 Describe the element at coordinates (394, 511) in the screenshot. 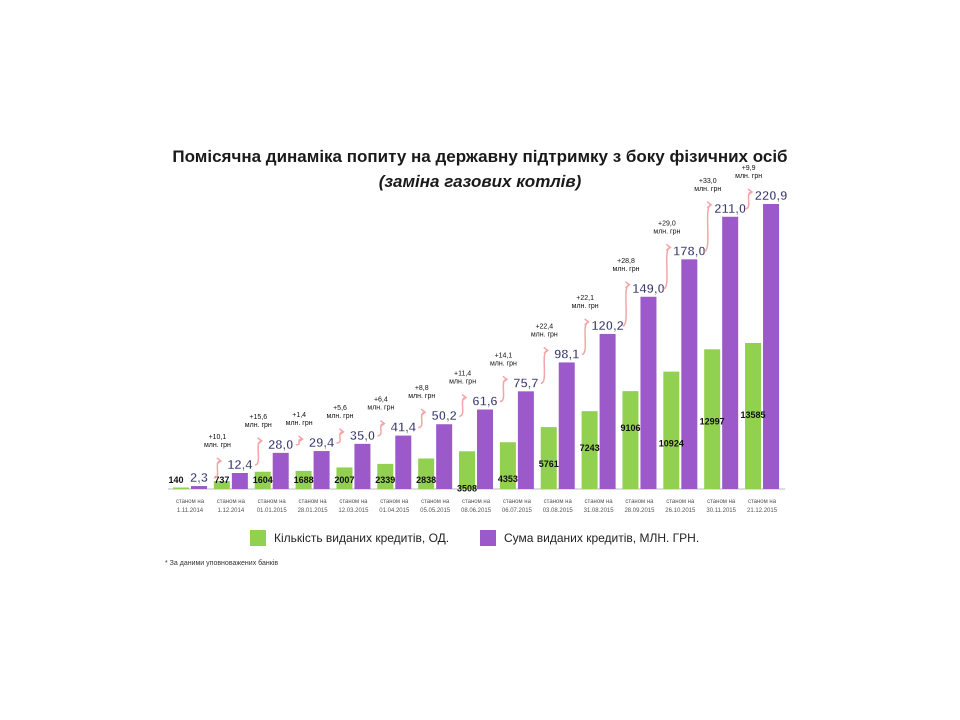

I see `category-label: 01.04.2015` at that location.